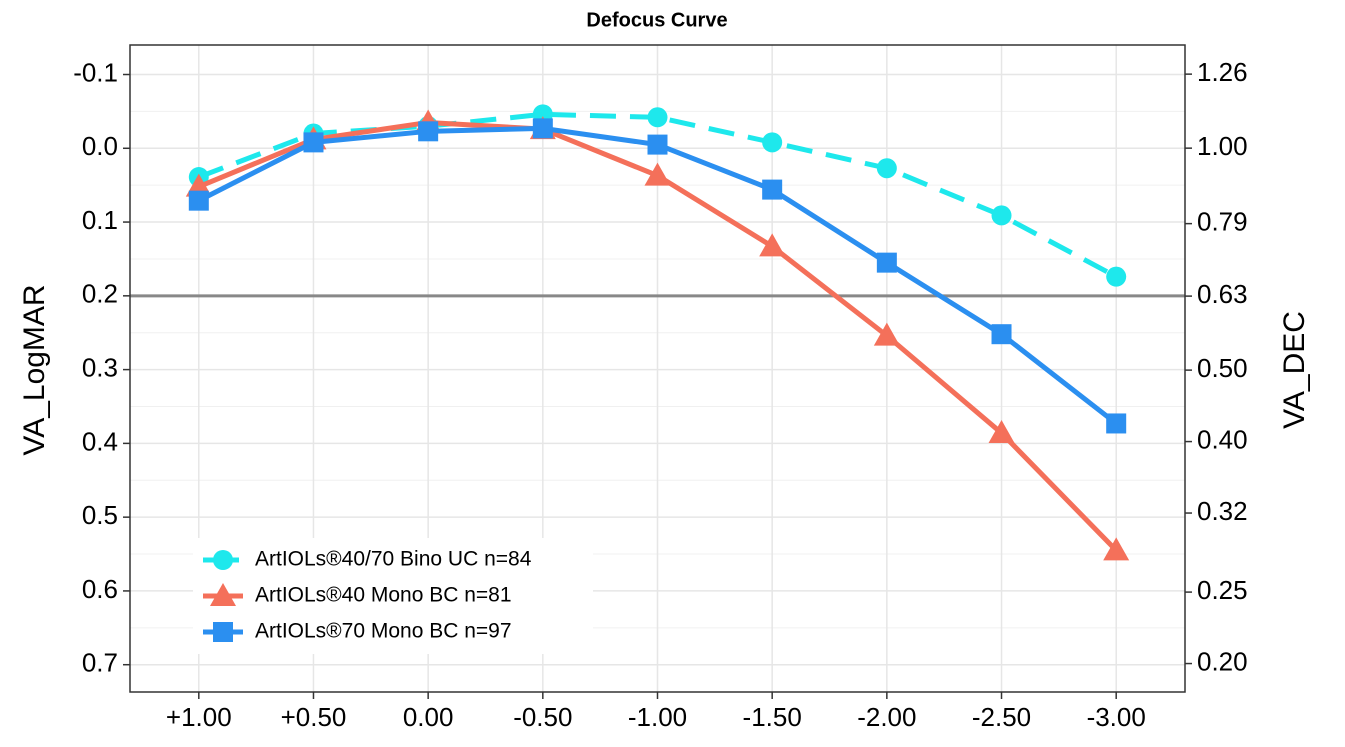  I want to click on x-tick-label: -2.00, so click(886, 717).